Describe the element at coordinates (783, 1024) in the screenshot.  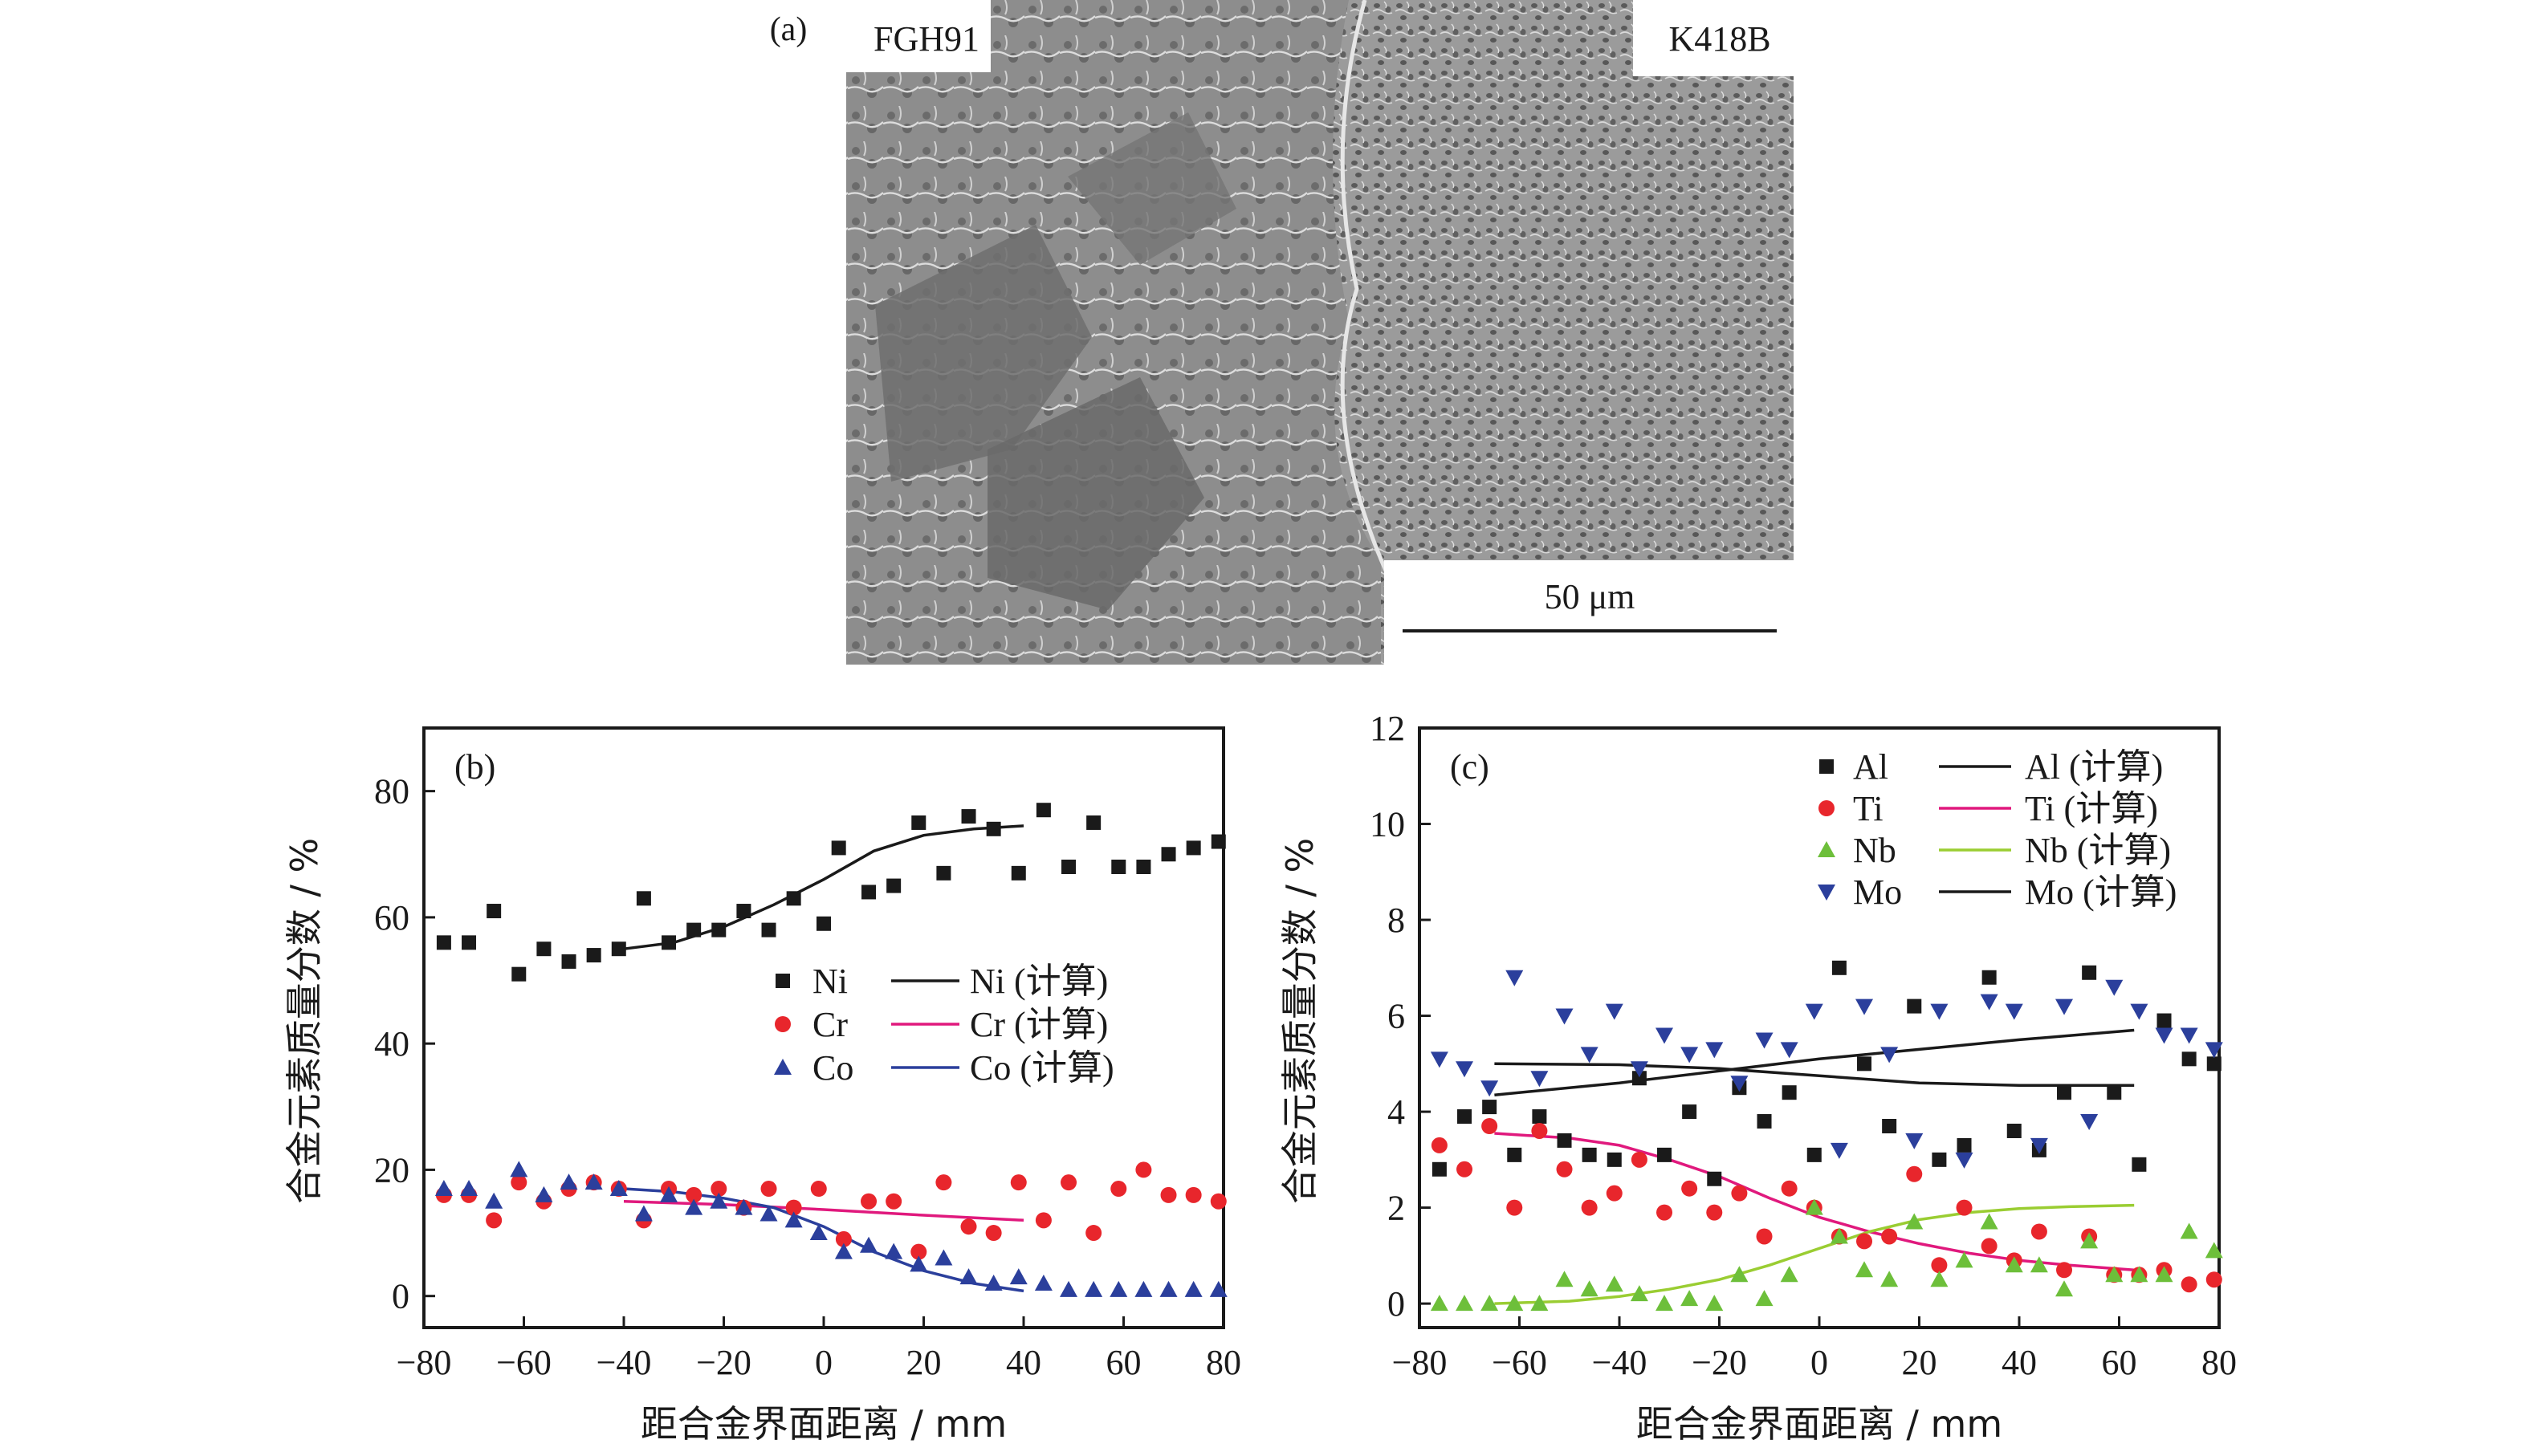
I see `chart-b-legend-marker` at that location.